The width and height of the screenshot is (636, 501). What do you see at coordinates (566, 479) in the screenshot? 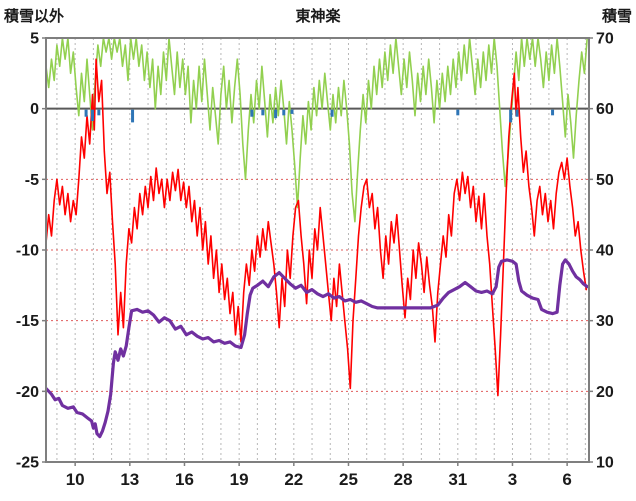
I see `x-axis-tick-label: 6` at bounding box center [566, 479].